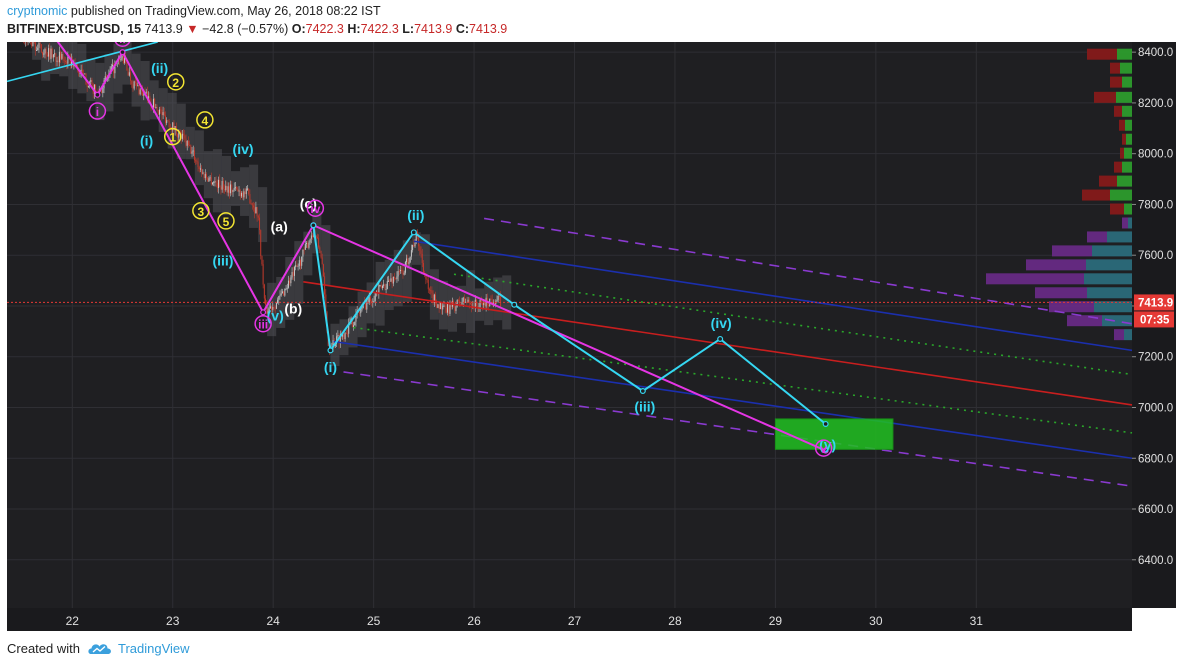 The width and height of the screenshot is (1184, 667). Describe the element at coordinates (1155, 256) in the screenshot. I see `y-tick-label: 7600.0` at that location.